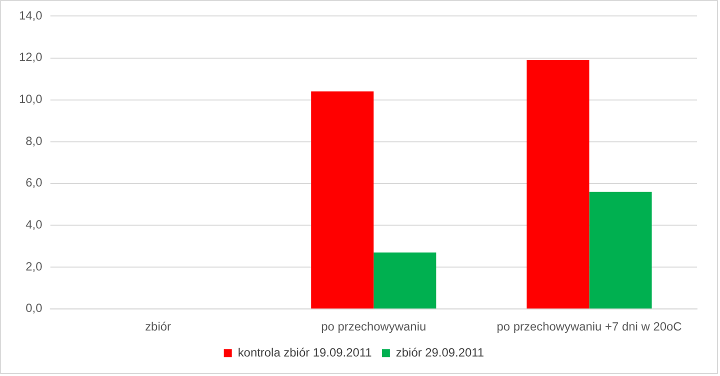 This screenshot has width=720, height=376. What do you see at coordinates (34, 266) in the screenshot?
I see `y-tick-label: 2,0` at bounding box center [34, 266].